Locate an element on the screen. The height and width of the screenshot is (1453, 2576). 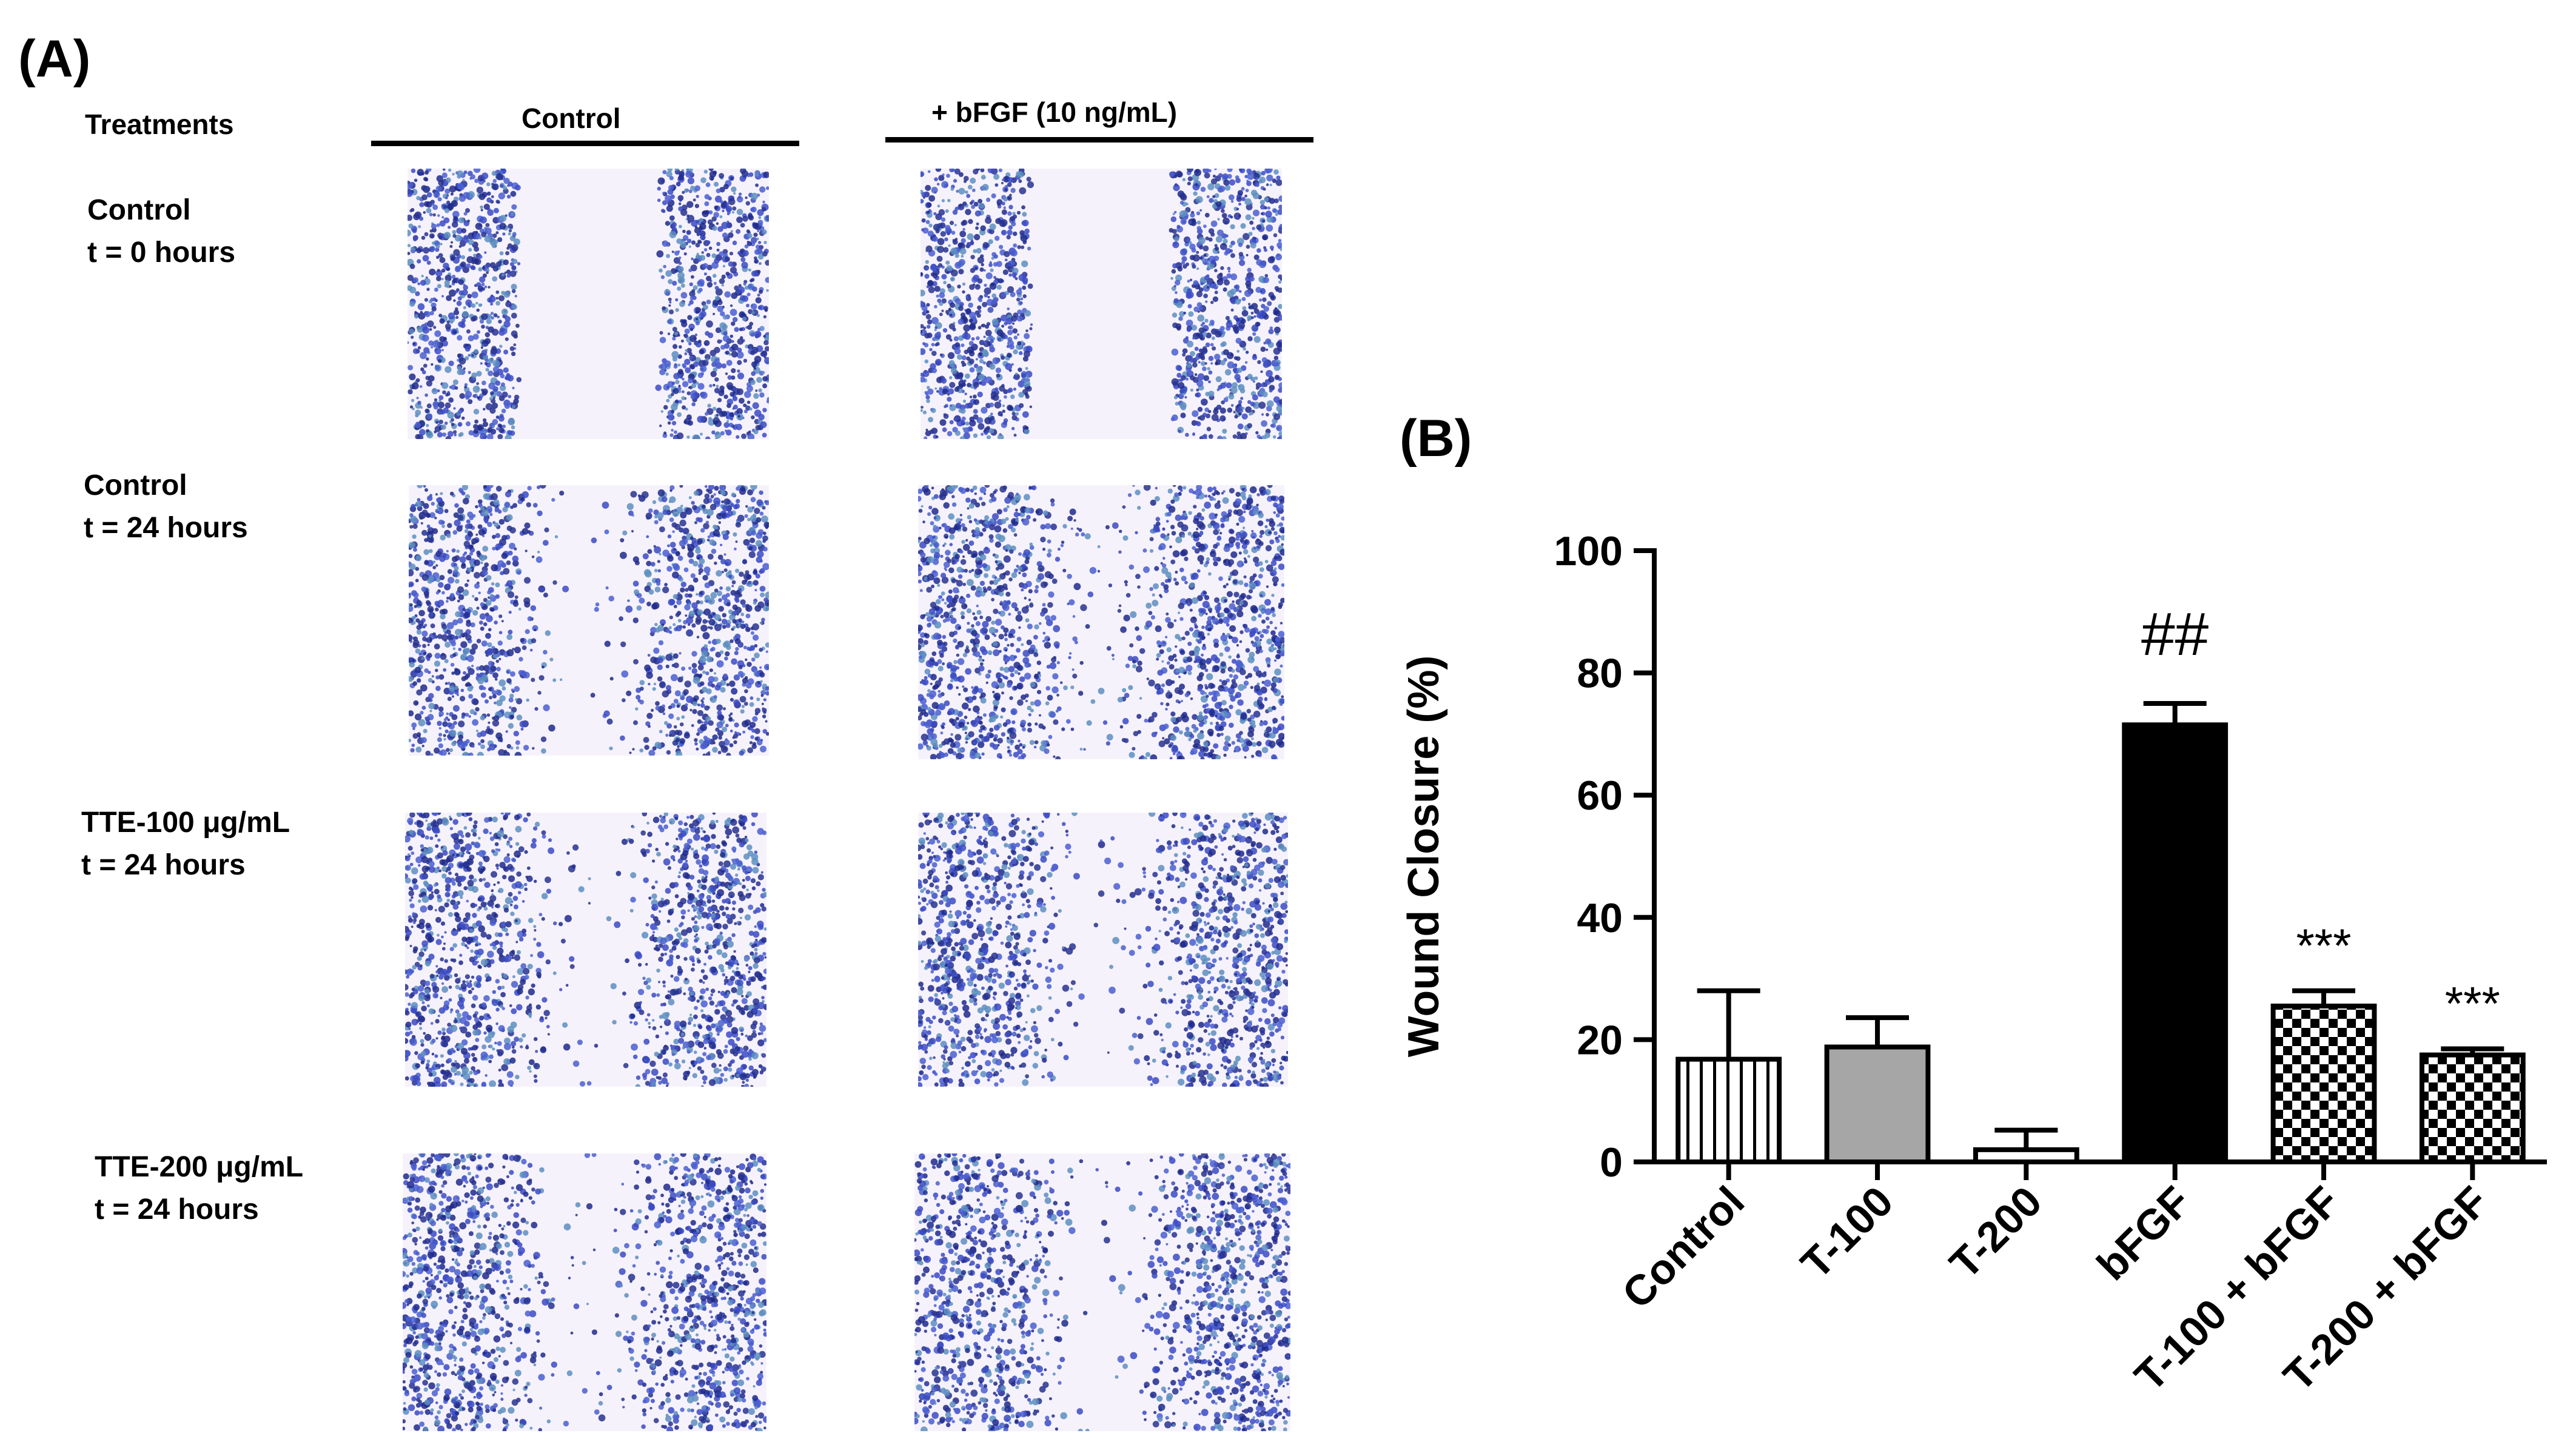
significance-annotation: ## is located at coordinates (2175, 634).